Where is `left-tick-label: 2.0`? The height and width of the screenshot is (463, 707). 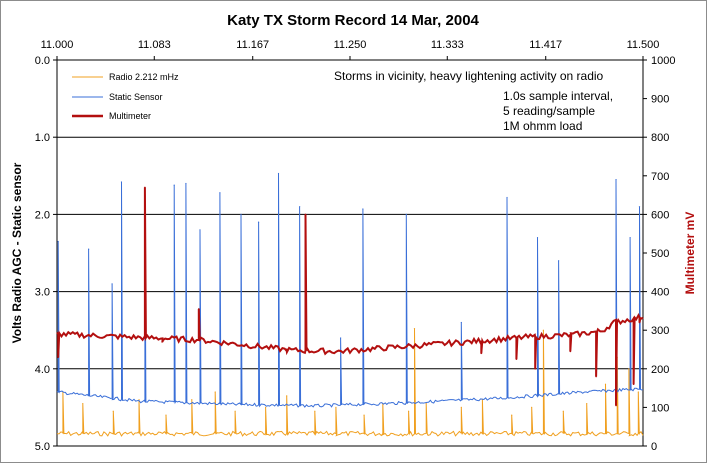 left-tick-label: 2.0 is located at coordinates (42, 215).